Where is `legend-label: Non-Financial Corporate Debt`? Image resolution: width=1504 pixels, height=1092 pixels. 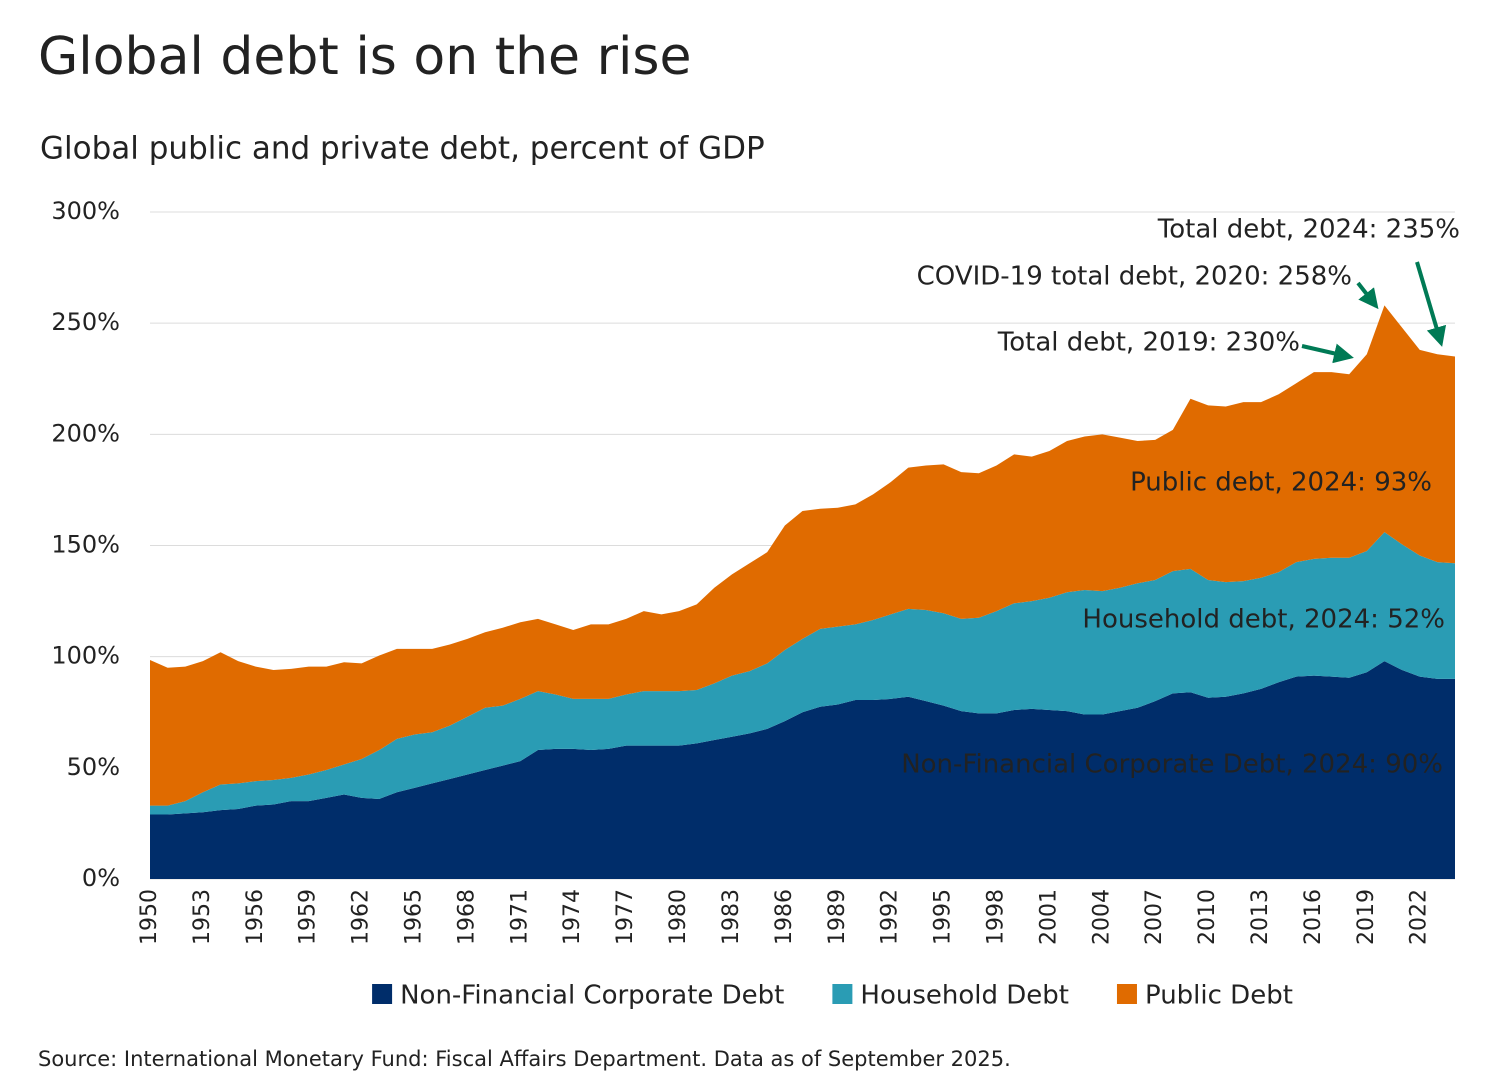
legend-label: Non-Financial Corporate Debt is located at coordinates (592, 996).